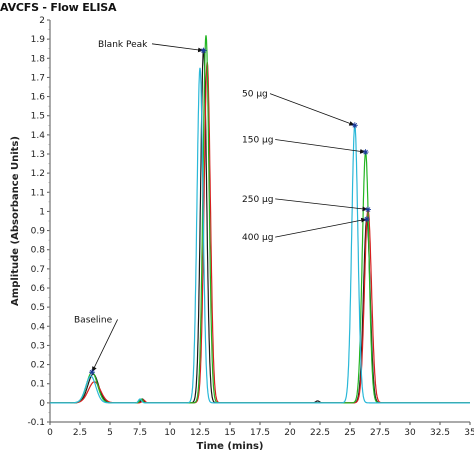 The width and height of the screenshot is (474, 450). I want to click on annotation-label: Blank Peak, so click(123, 45).